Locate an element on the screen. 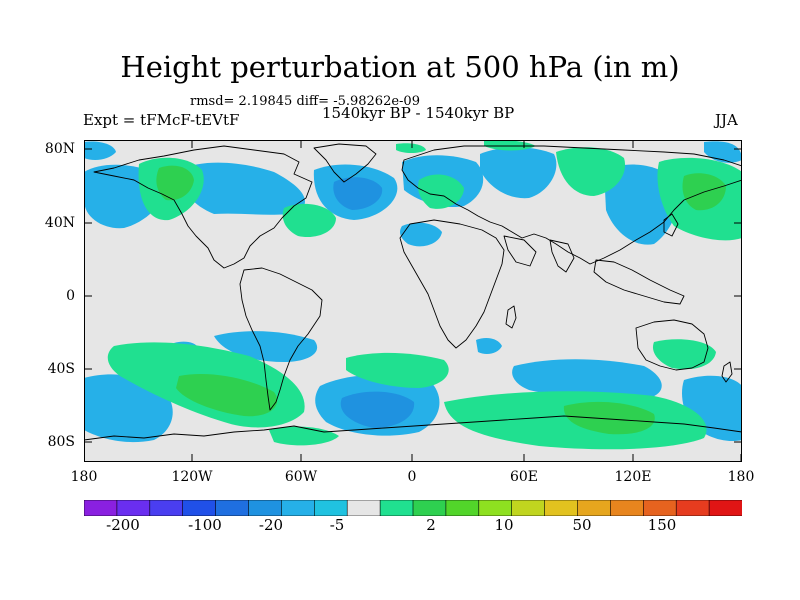 The width and height of the screenshot is (800, 600). coast-south-america is located at coordinates (281, 339).